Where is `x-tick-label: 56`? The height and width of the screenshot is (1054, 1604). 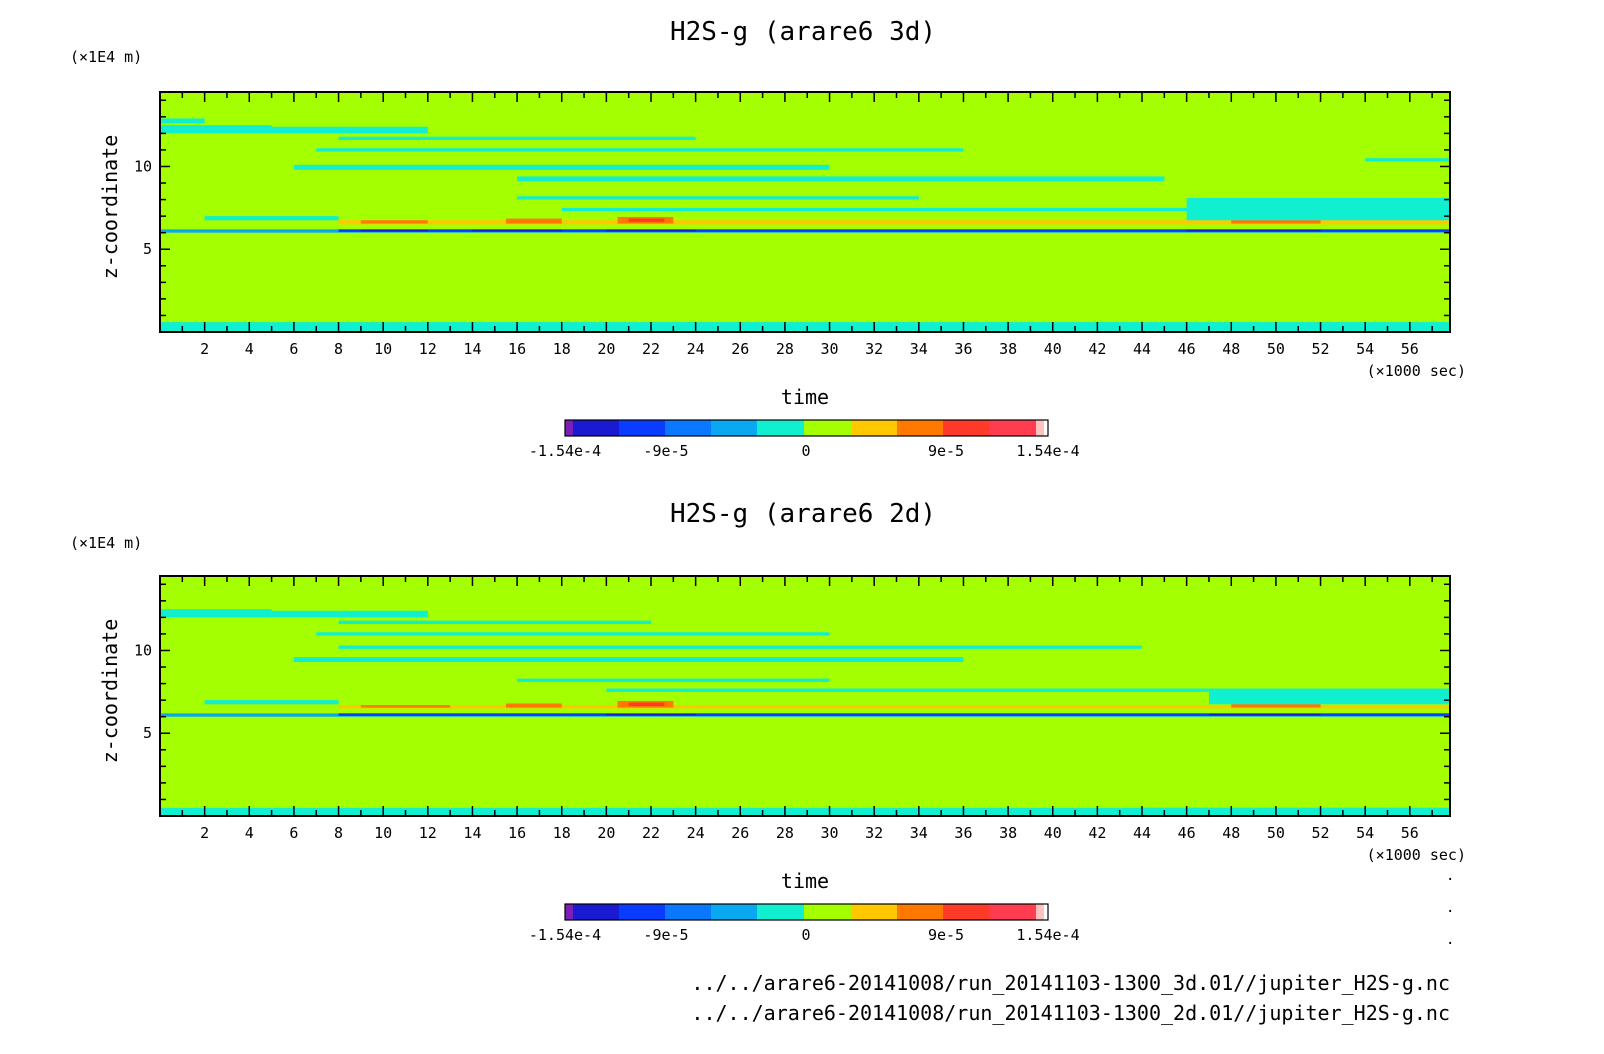
x-tick-label: 56 is located at coordinates (1410, 833).